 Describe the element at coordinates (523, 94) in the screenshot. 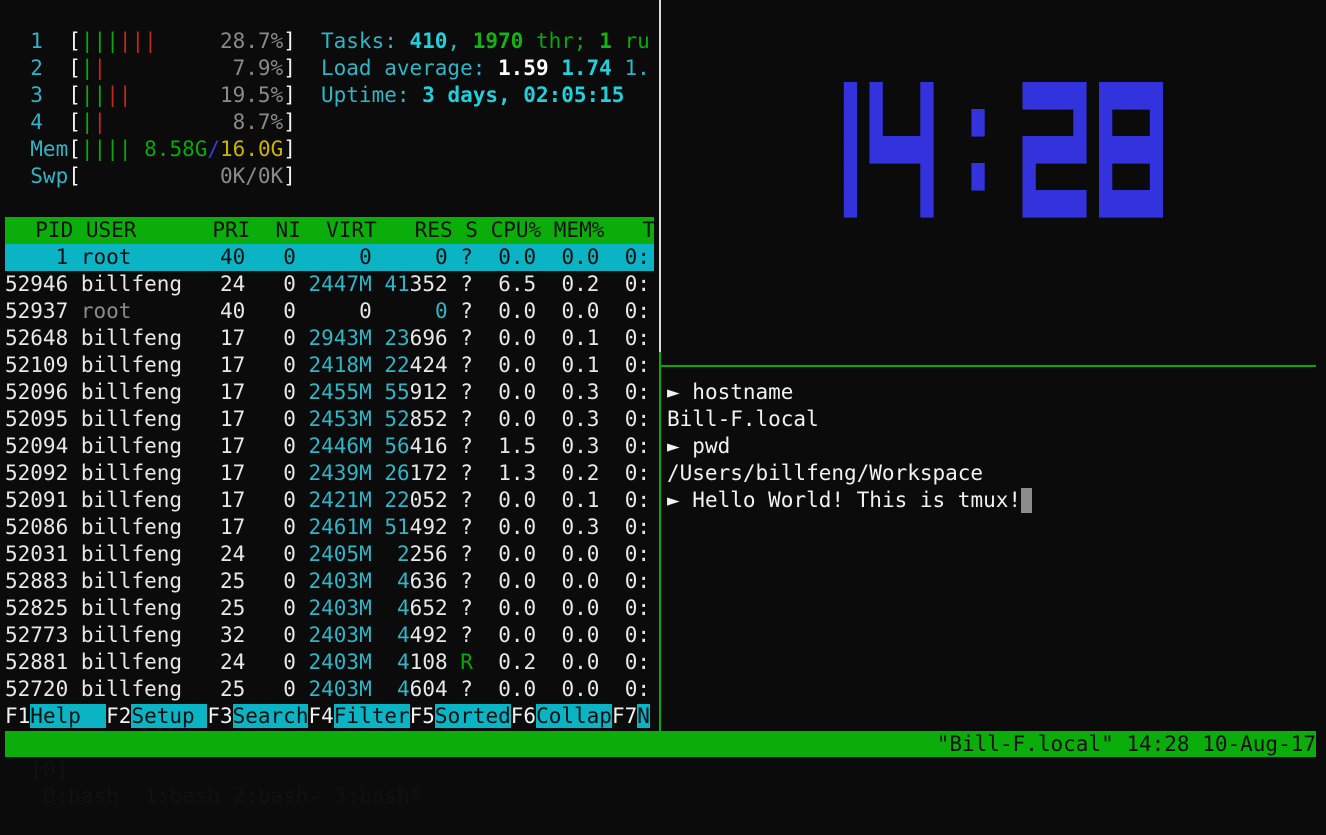

I see `uptime-value: 3 days, 02:05:15` at that location.